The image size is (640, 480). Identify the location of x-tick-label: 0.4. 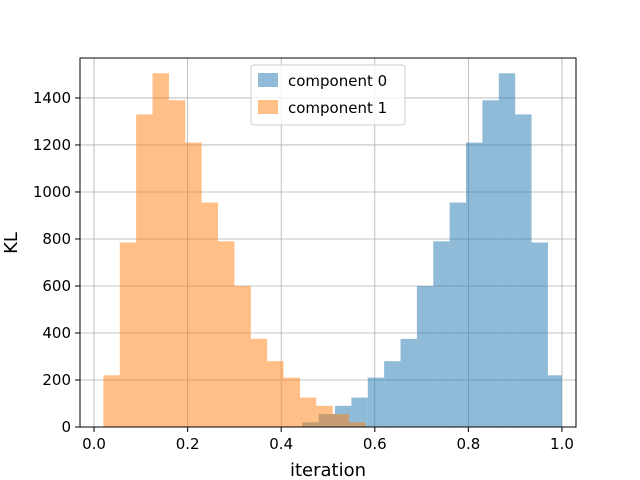
(281, 444).